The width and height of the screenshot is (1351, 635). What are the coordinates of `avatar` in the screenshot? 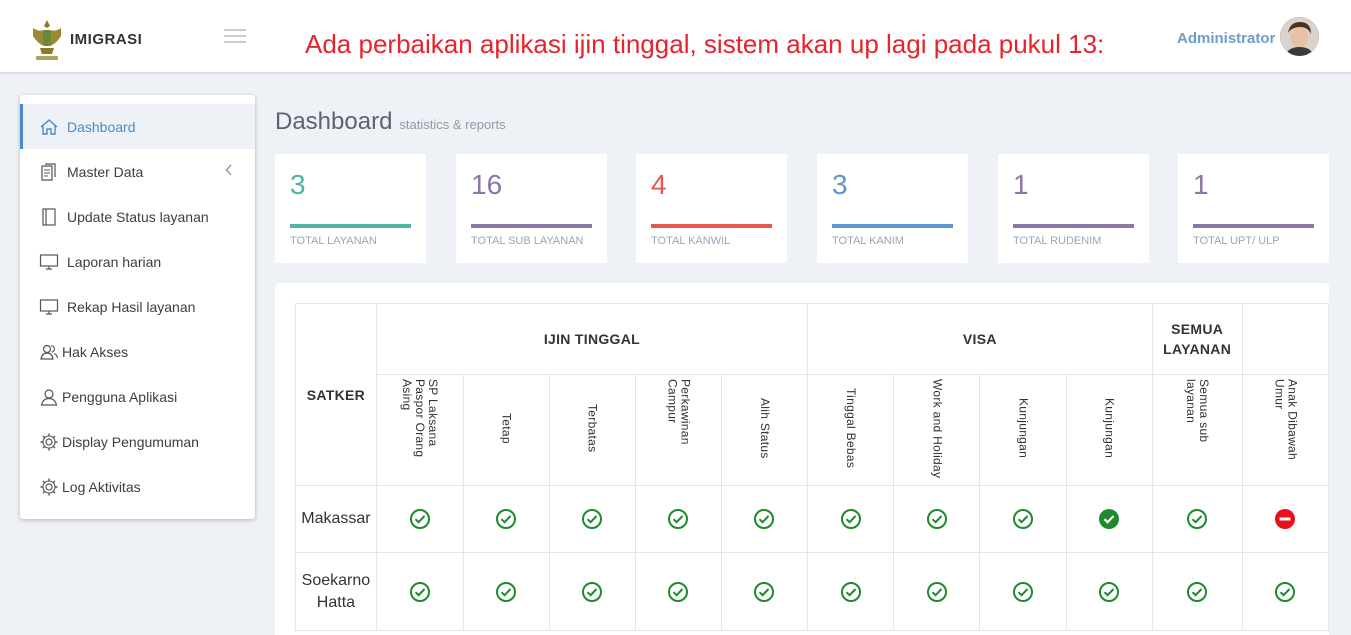 It's located at (1299, 36).